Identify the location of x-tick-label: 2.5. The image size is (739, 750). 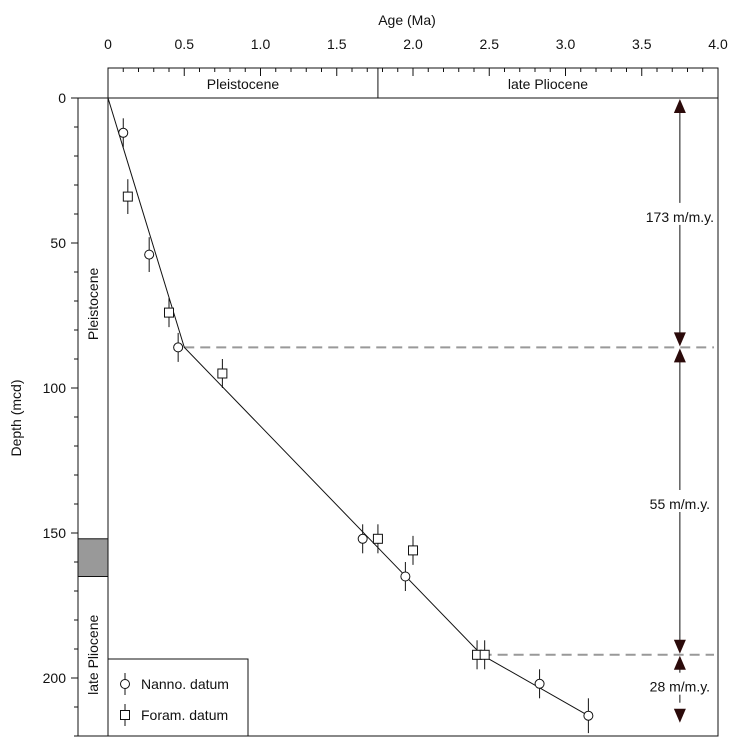
(490, 44).